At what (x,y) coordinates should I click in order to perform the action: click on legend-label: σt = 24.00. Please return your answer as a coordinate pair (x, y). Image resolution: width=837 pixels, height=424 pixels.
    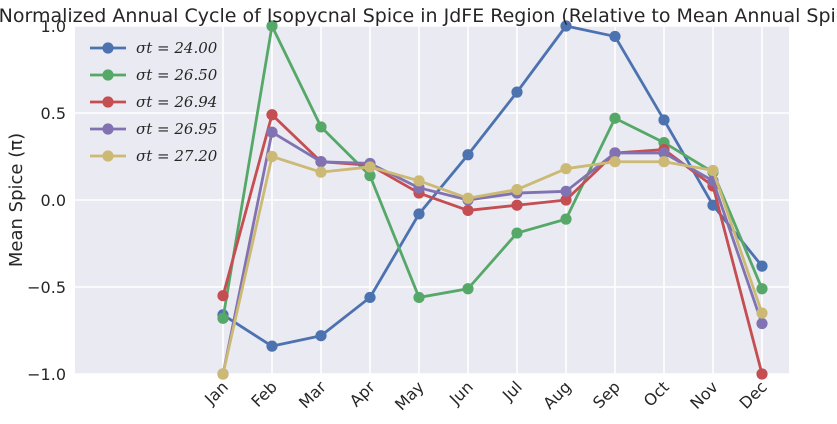
    Looking at the image, I should click on (177, 48).